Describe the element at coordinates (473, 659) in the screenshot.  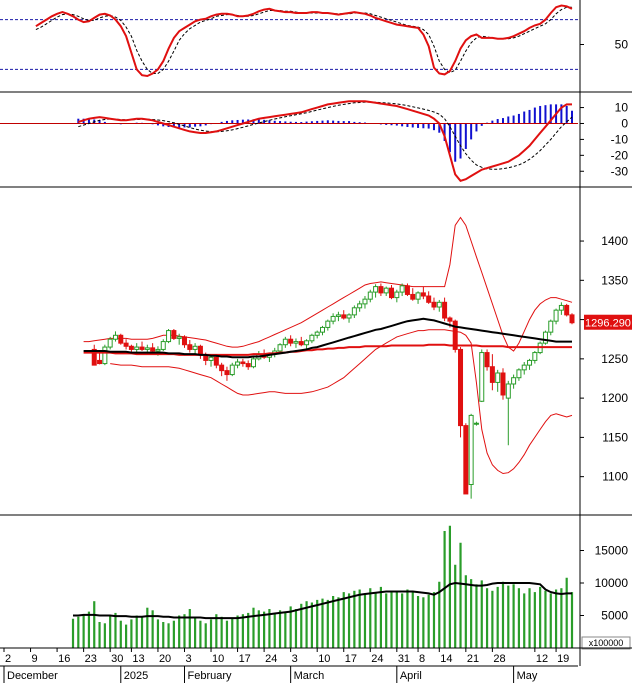
I see `x-tick-label: 21` at that location.